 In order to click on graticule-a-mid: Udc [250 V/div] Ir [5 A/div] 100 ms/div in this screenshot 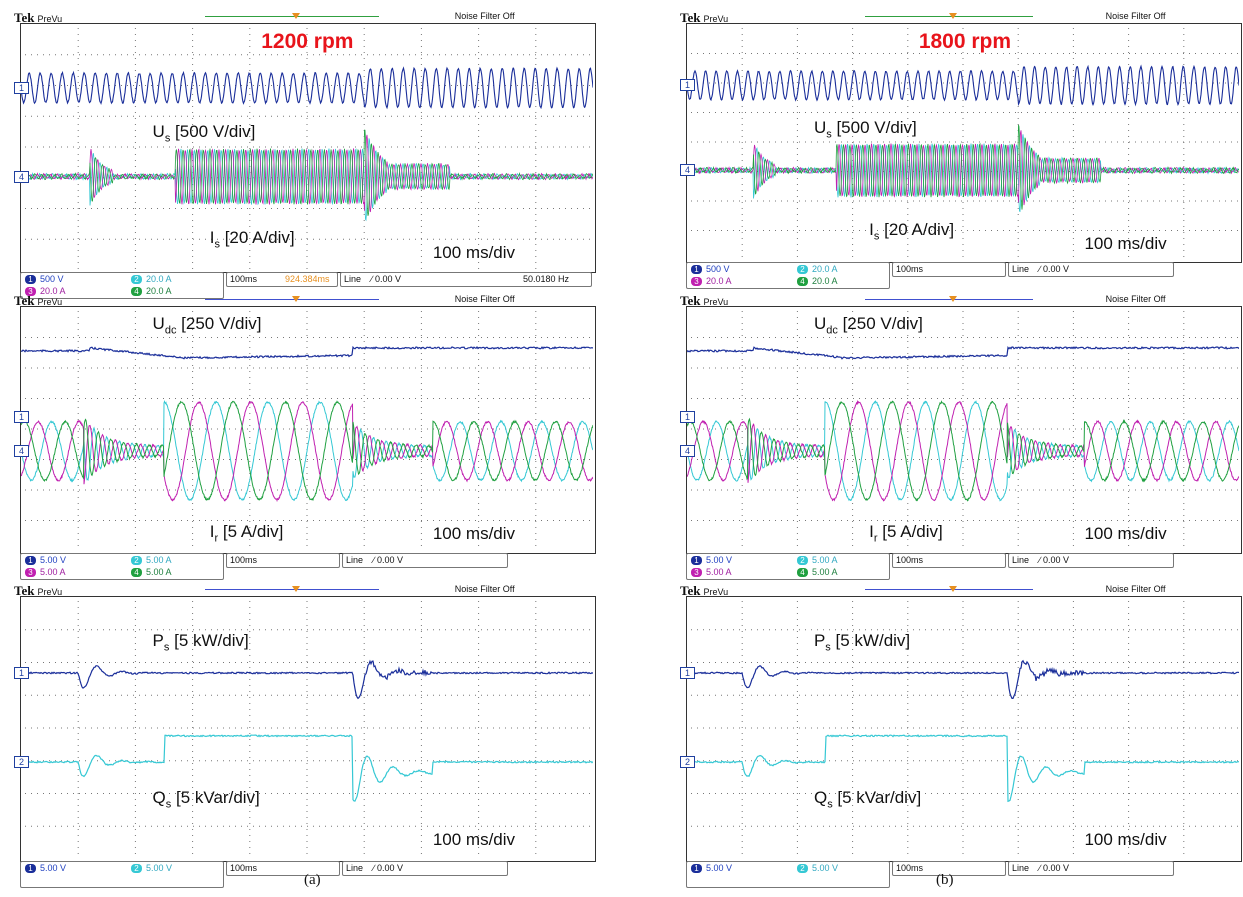, I will do `click(308, 430)`.